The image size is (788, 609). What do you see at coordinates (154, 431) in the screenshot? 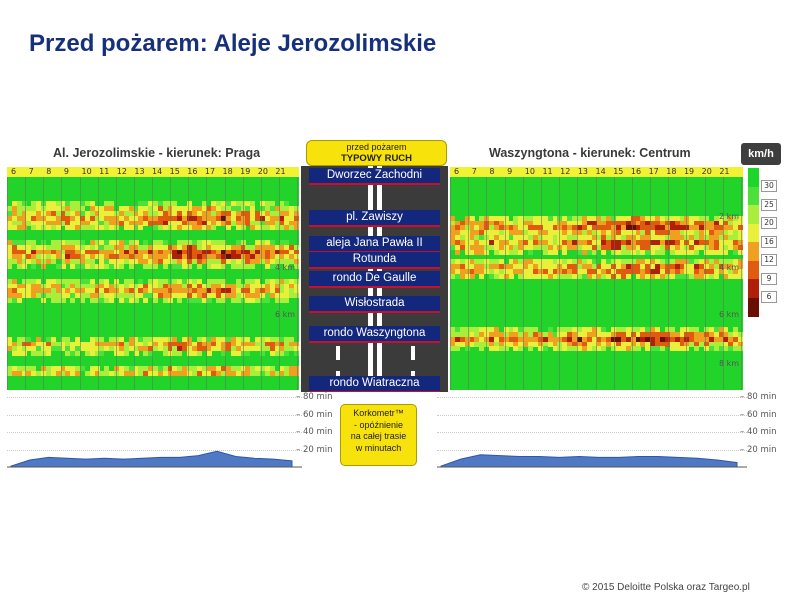
I see `delay-chart-left` at bounding box center [154, 431].